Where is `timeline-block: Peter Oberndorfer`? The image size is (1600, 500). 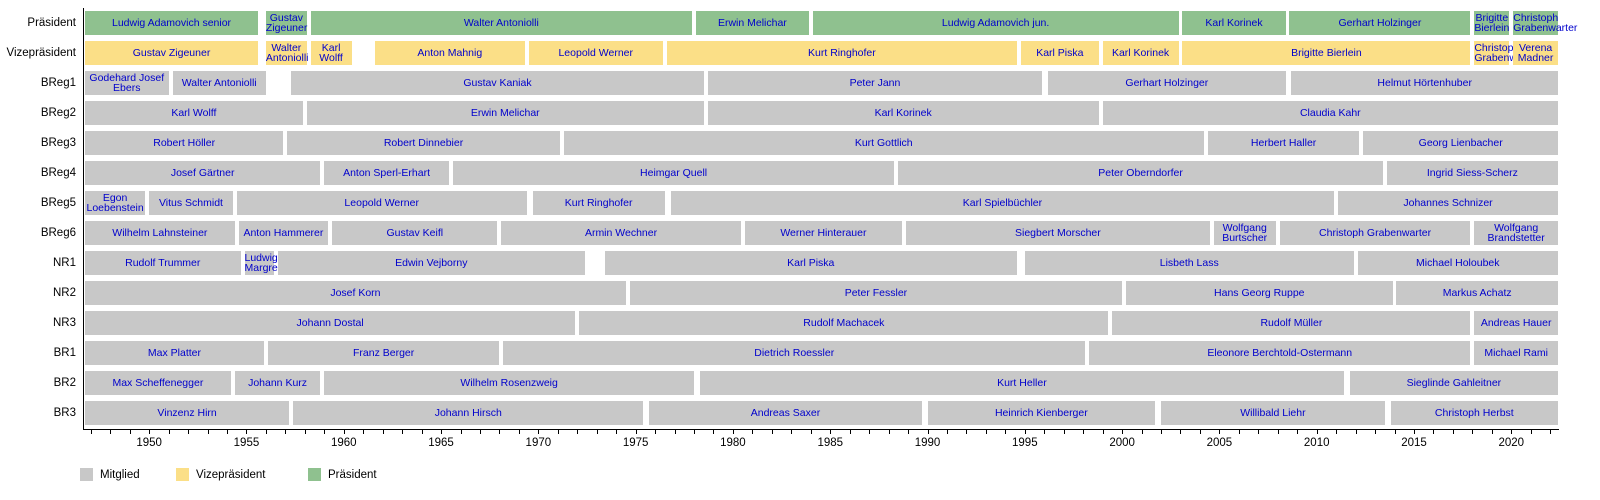 timeline-block: Peter Oberndorfer is located at coordinates (1140, 173).